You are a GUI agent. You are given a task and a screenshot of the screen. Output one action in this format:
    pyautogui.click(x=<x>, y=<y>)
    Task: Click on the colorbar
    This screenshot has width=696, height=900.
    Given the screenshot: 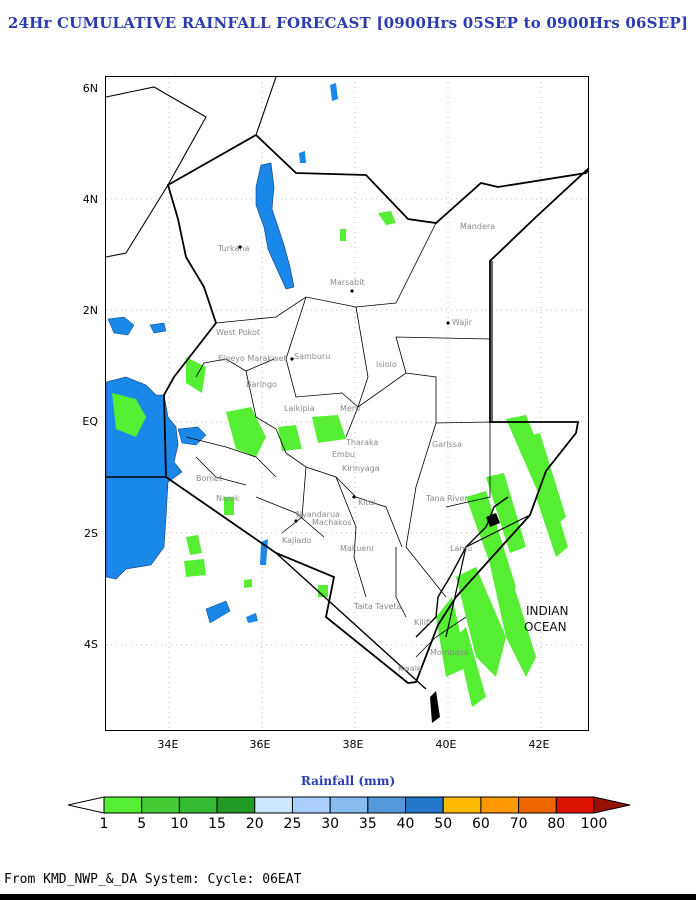 What is the action you would take?
    pyautogui.click(x=349, y=805)
    